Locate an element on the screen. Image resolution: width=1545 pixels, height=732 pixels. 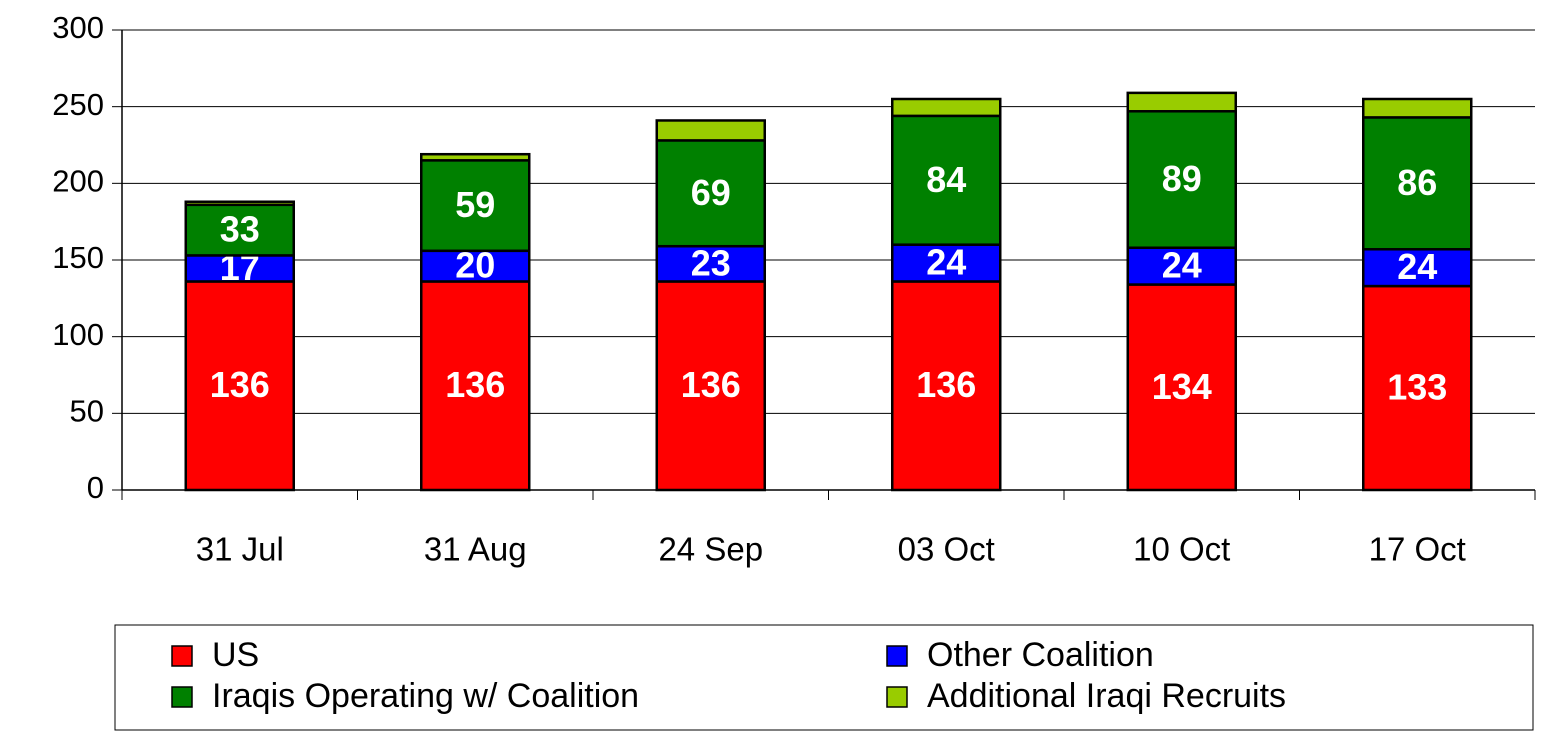
y-tick-label: 250 is located at coordinates (78, 104).